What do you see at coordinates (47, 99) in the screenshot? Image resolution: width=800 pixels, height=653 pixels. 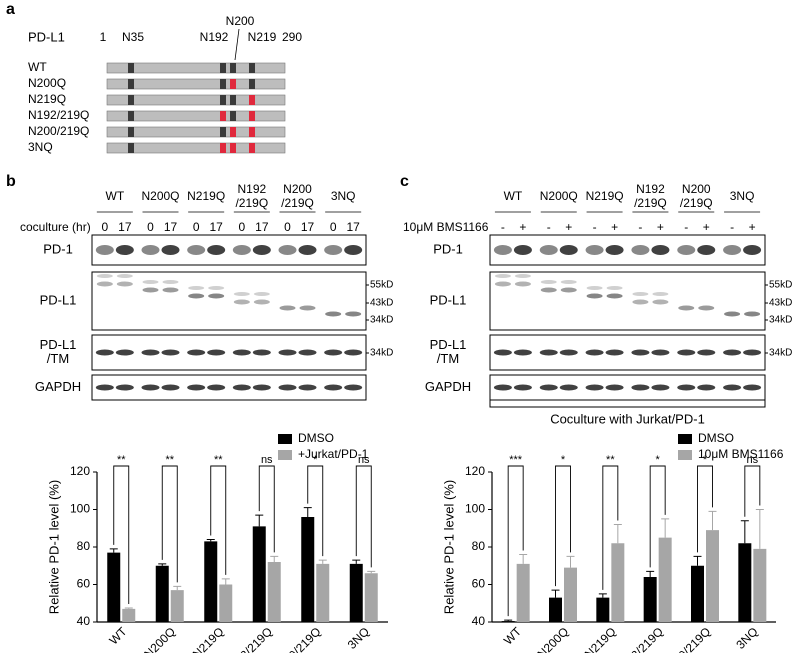 I see `variant-label: N219Q` at bounding box center [47, 99].